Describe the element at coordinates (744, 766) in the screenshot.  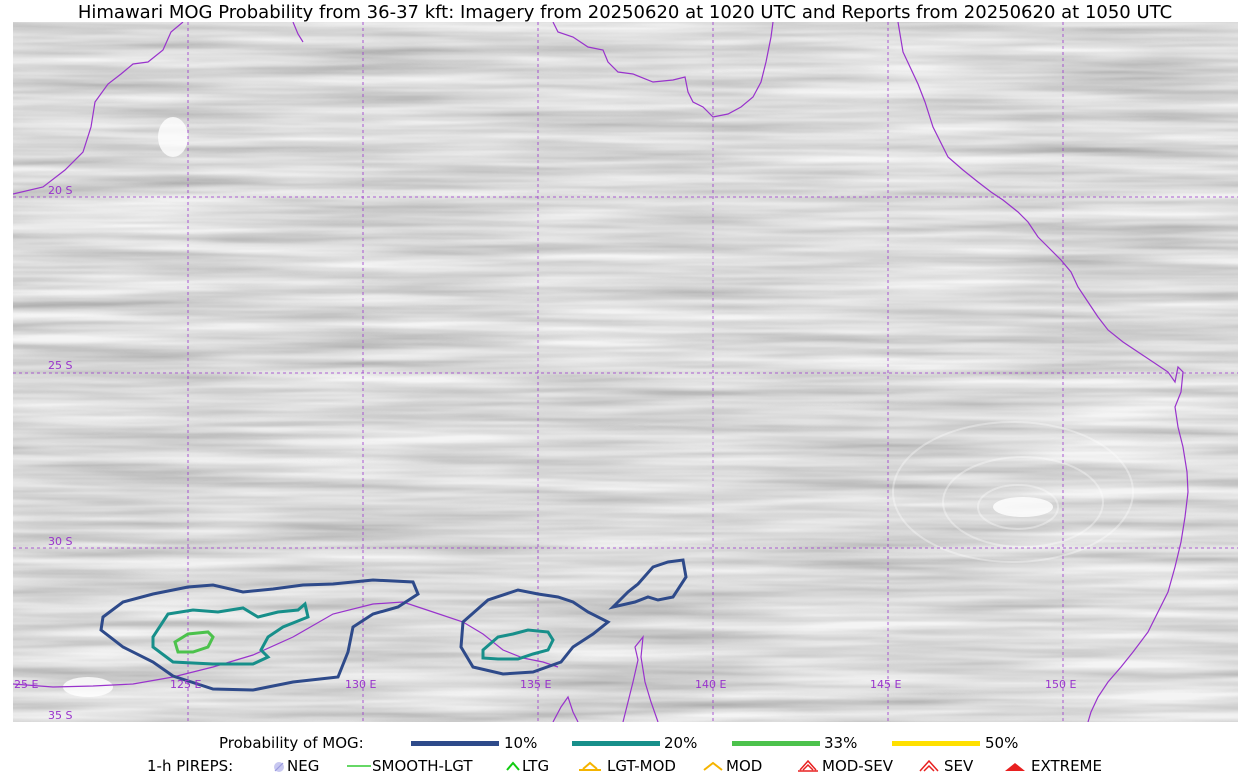
I see `pirep-label-mod: MOD` at that location.